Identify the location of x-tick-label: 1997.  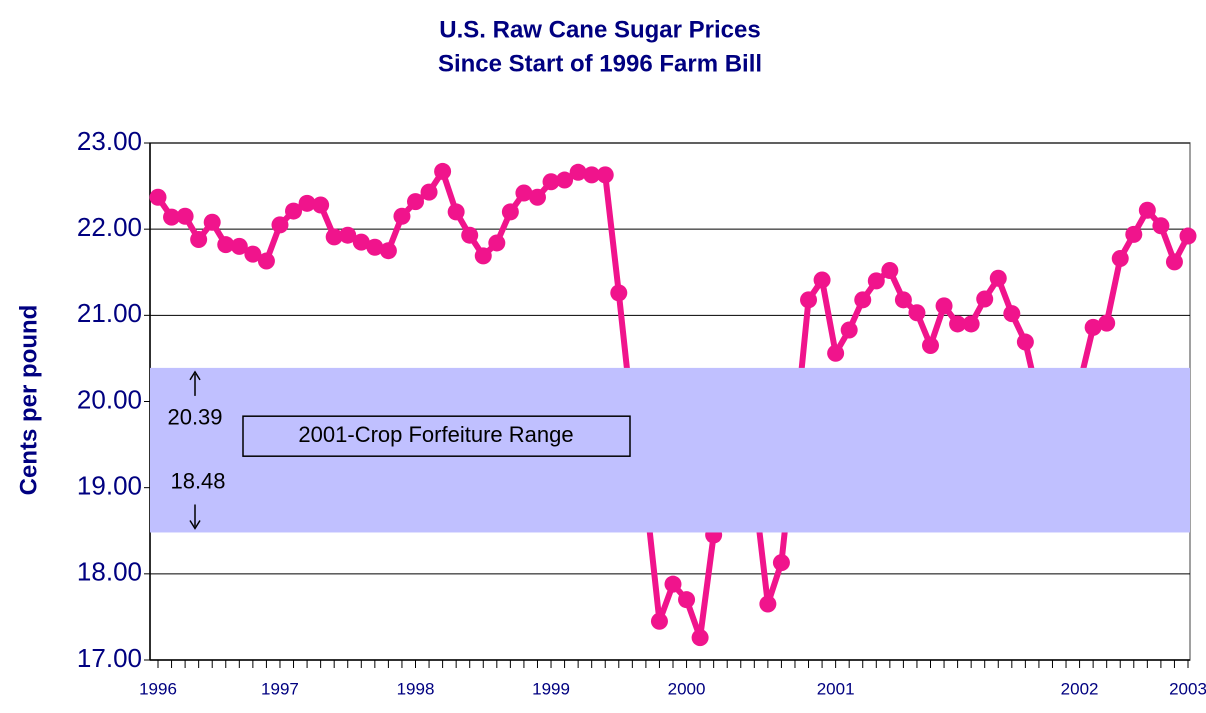
(280, 688).